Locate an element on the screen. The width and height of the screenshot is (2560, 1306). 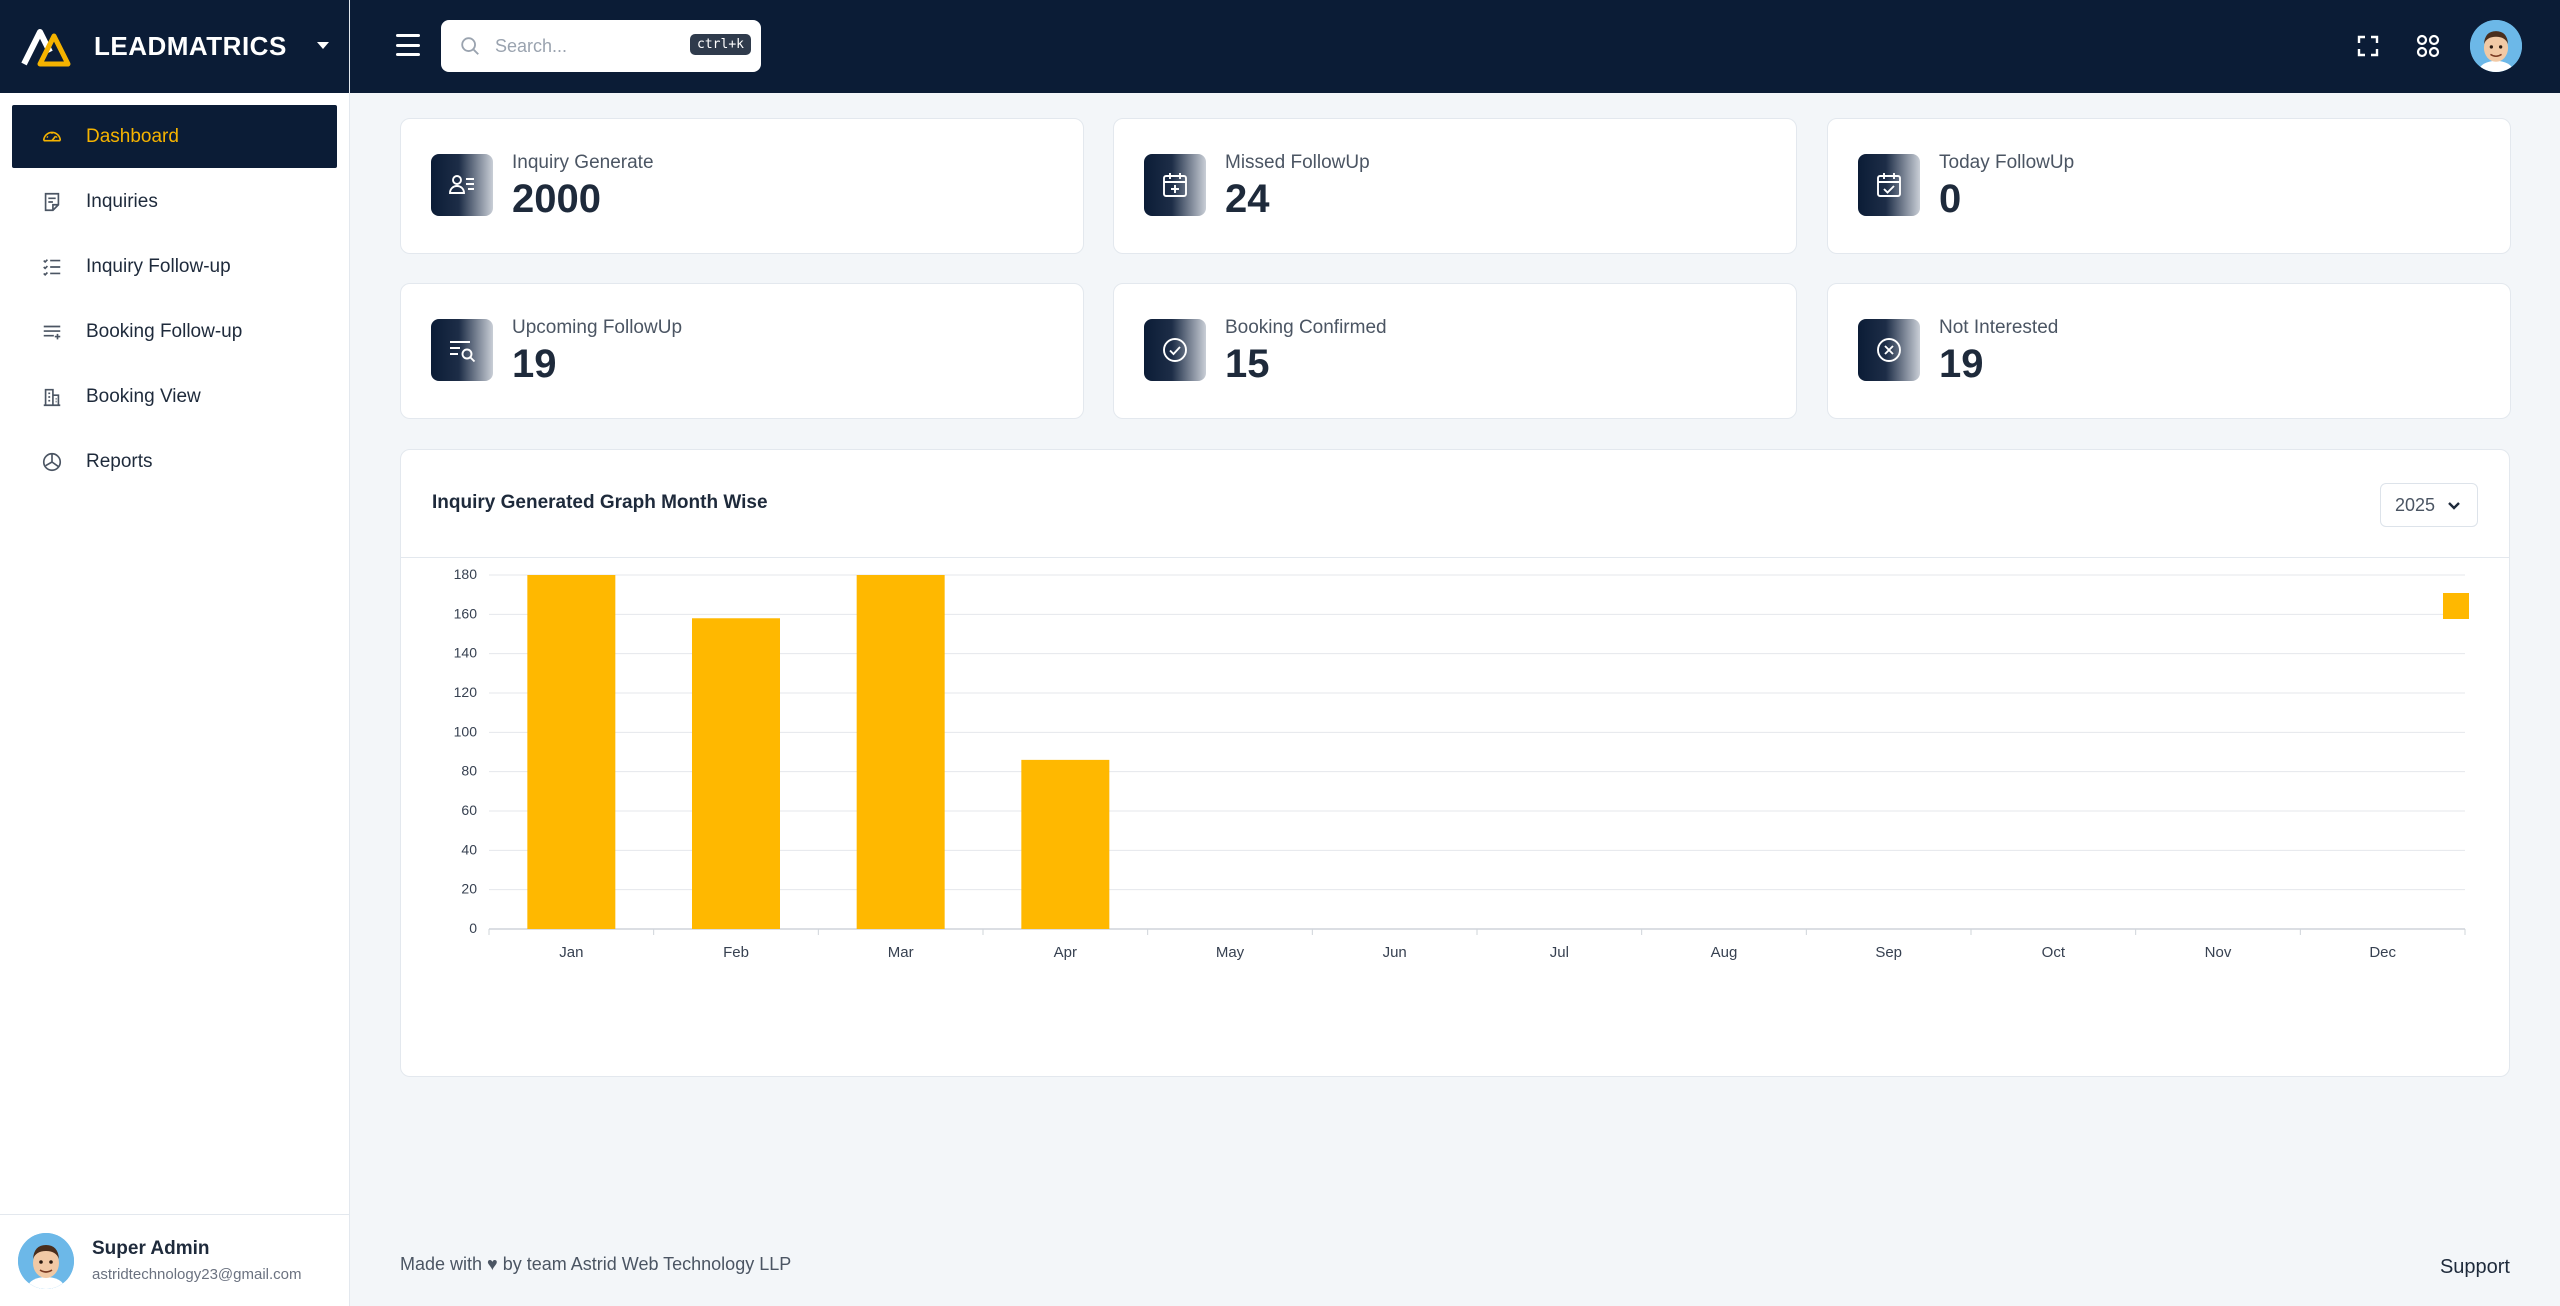
sidebar-item-reports: Reports is located at coordinates (174, 461).